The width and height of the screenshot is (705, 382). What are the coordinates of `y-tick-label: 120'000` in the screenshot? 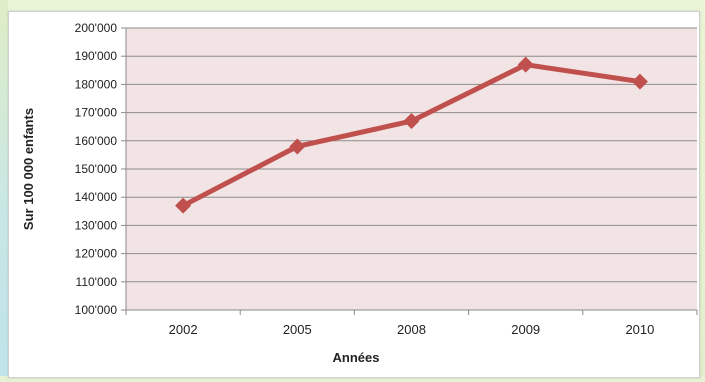 It's located at (96, 254).